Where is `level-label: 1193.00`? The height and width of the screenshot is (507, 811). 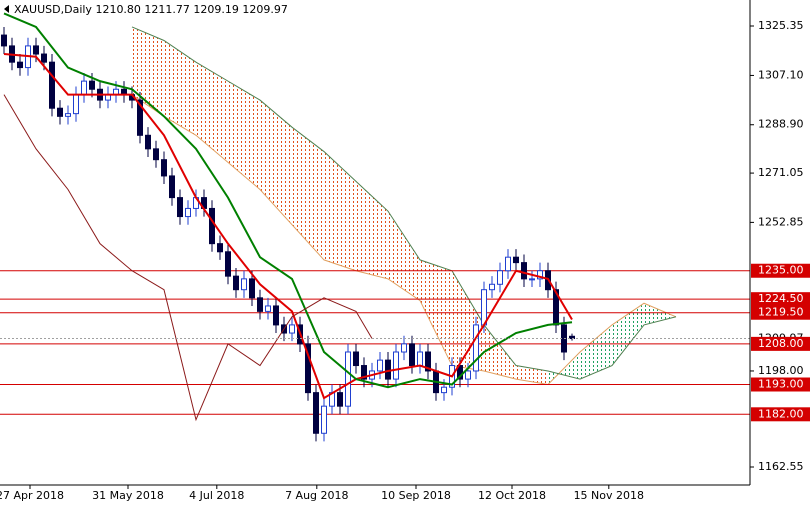
level-label: 1193.00 is located at coordinates (781, 384).